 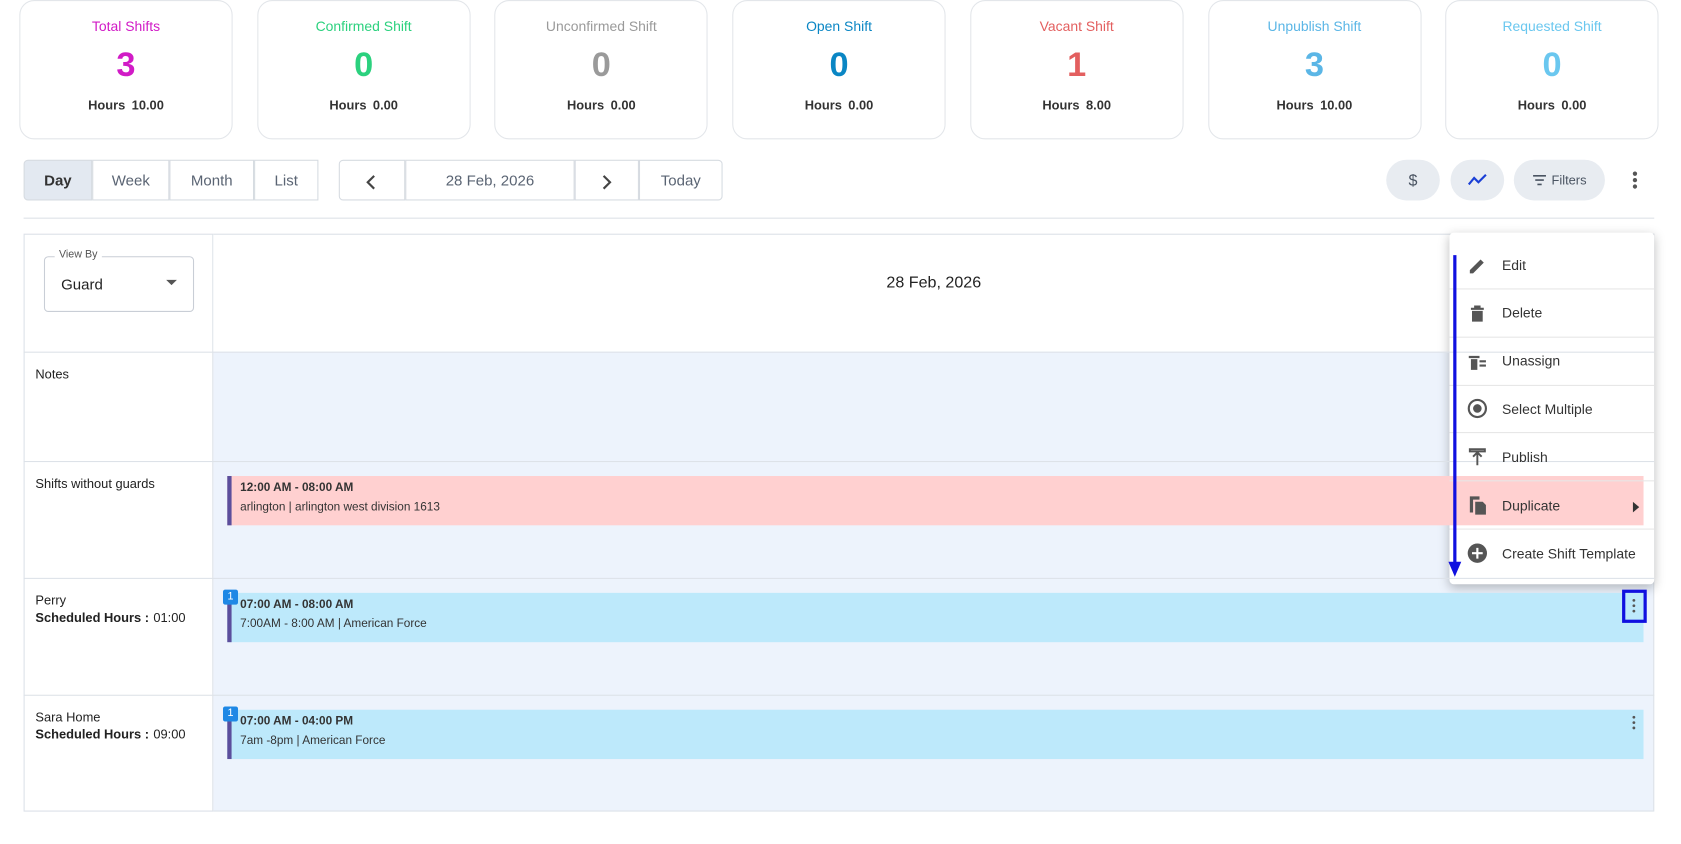 I want to click on stat-card: Confirmed Shift 0 Hours 0.00, so click(x=363, y=70).